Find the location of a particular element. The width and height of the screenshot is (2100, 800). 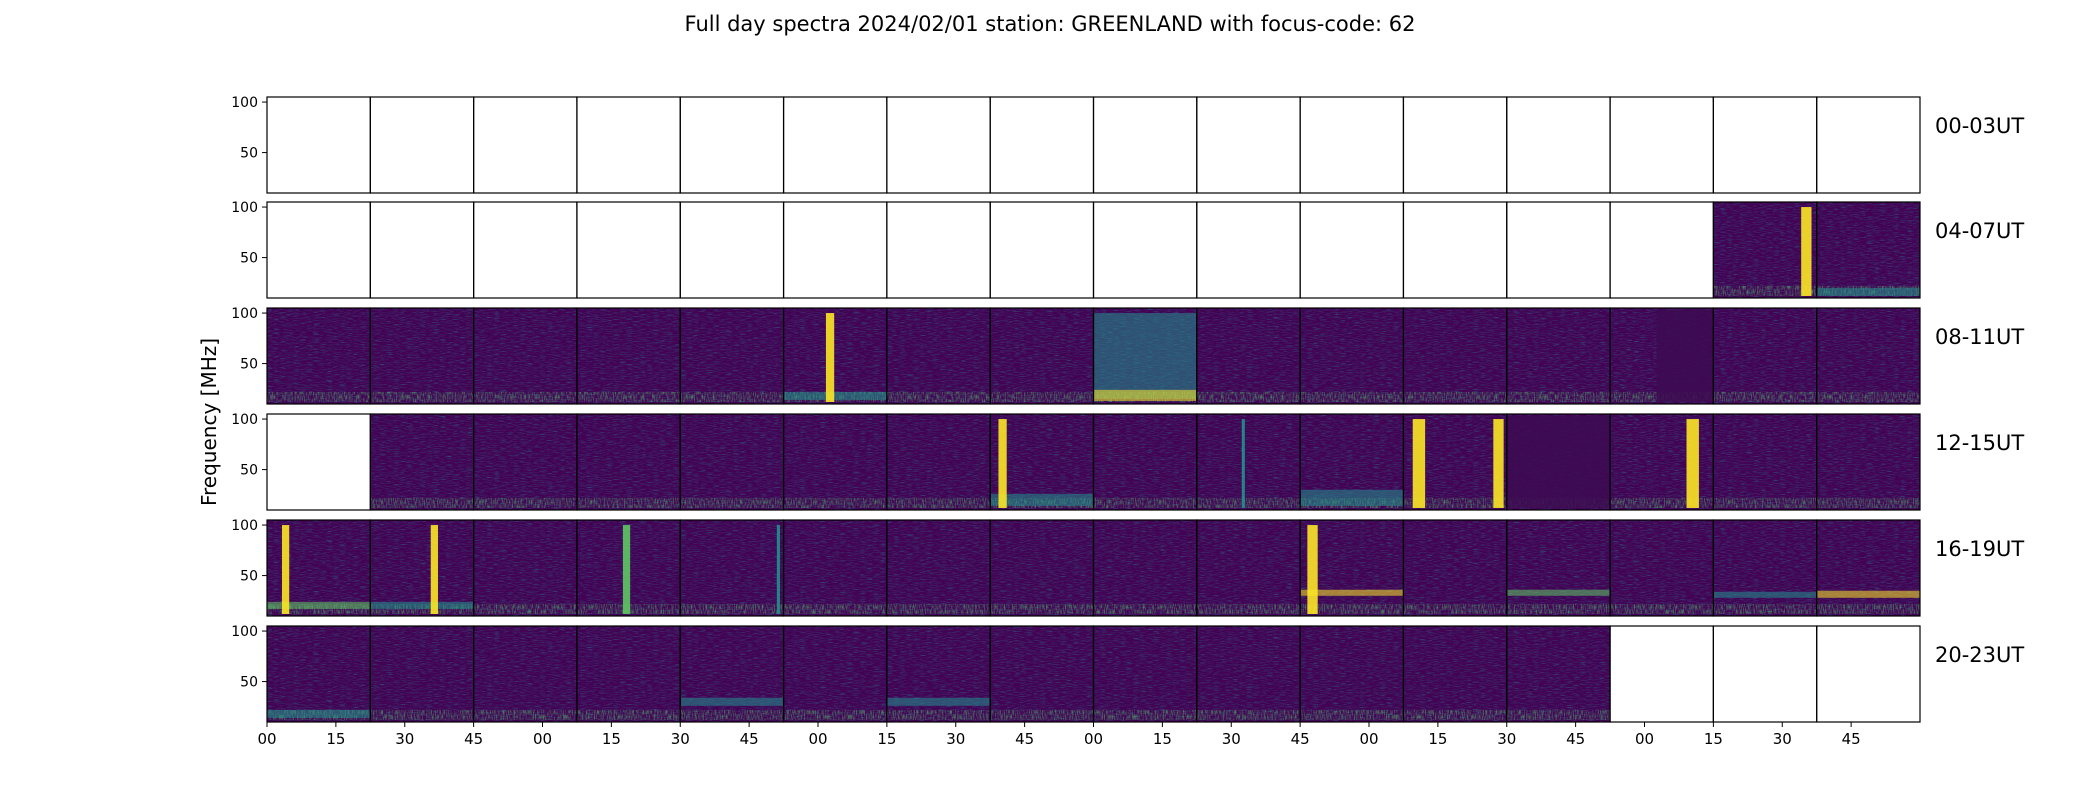

row-time-label: 16-19UT is located at coordinates (1979, 549).